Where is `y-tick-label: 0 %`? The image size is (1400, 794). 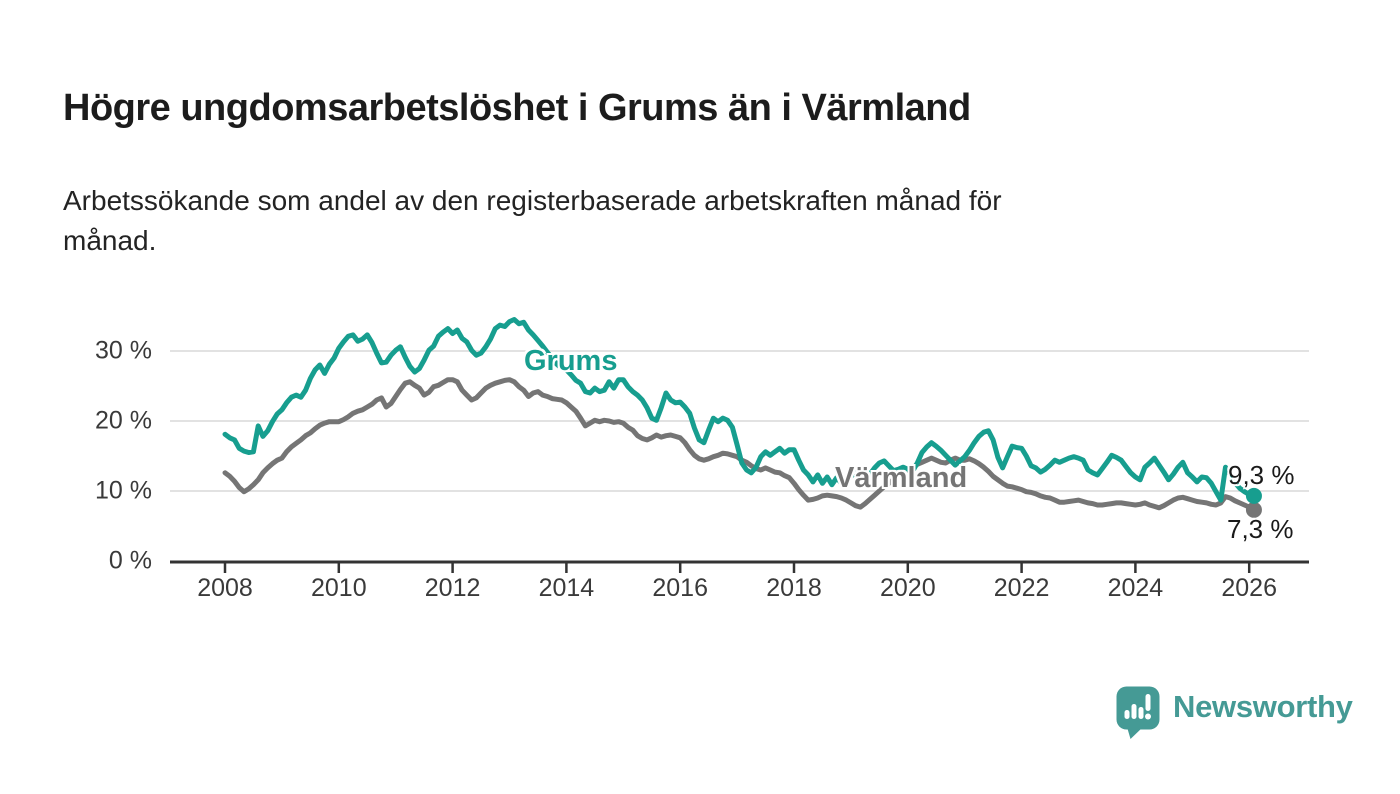
y-tick-label: 0 % is located at coordinates (130, 560).